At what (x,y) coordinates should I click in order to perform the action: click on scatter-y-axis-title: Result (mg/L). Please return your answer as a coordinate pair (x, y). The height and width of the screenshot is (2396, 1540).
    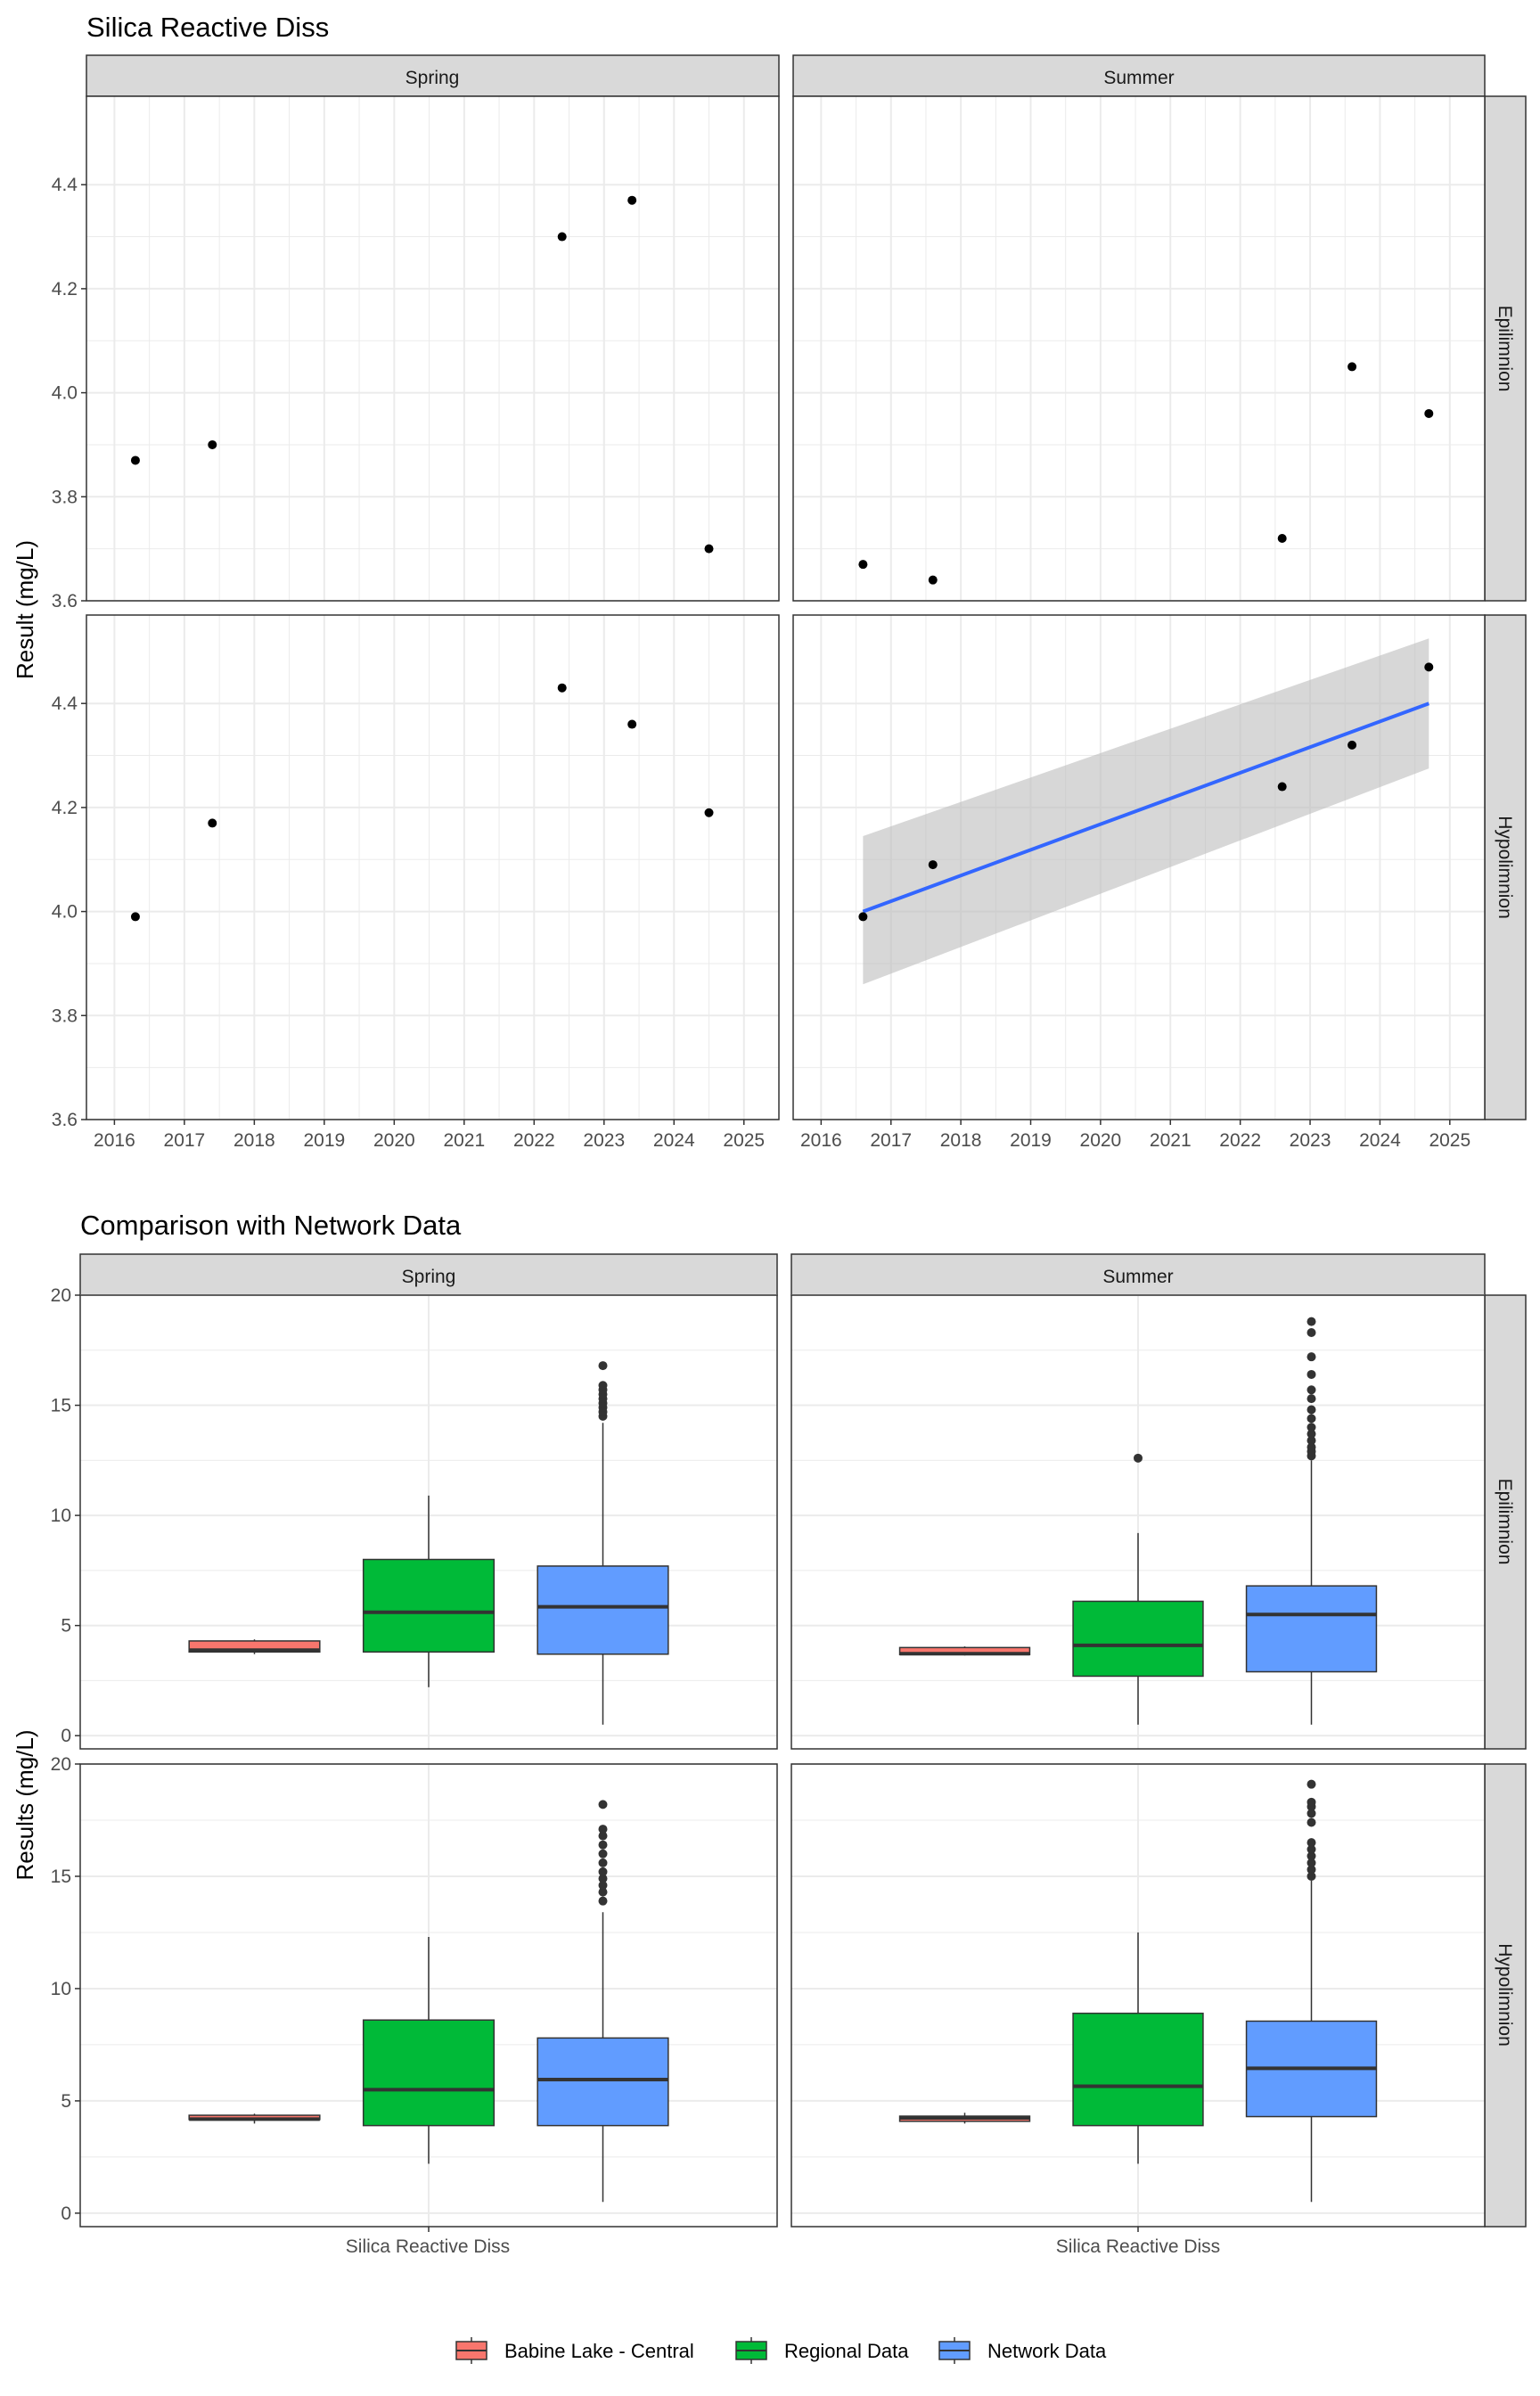
    Looking at the image, I should click on (25, 609).